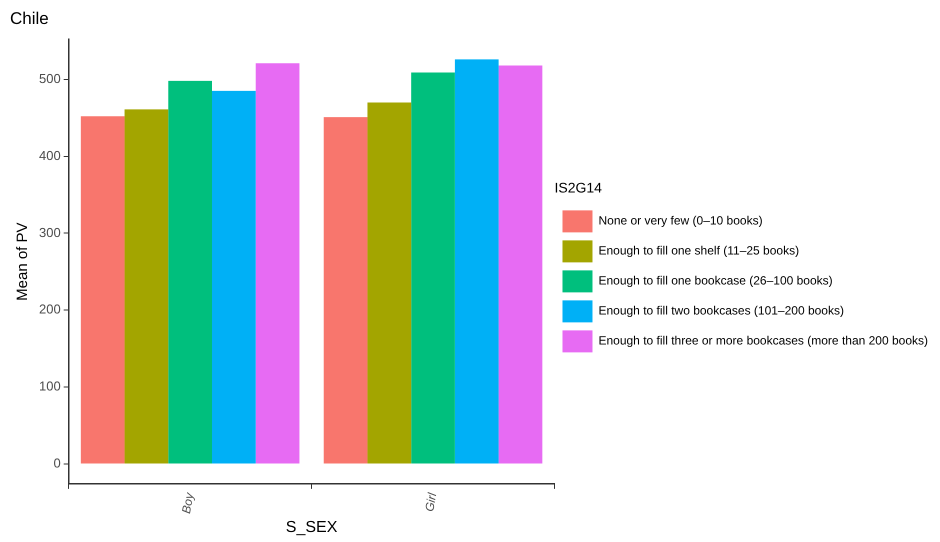  What do you see at coordinates (699, 251) in the screenshot?
I see `legend-label: Enough to fill one shelf (11–25 books)` at bounding box center [699, 251].